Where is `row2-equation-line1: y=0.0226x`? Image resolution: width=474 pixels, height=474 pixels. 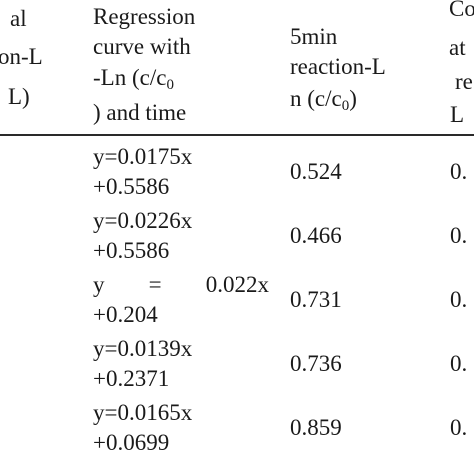
row2-equation-line1: y=0.0226x is located at coordinates (143, 220).